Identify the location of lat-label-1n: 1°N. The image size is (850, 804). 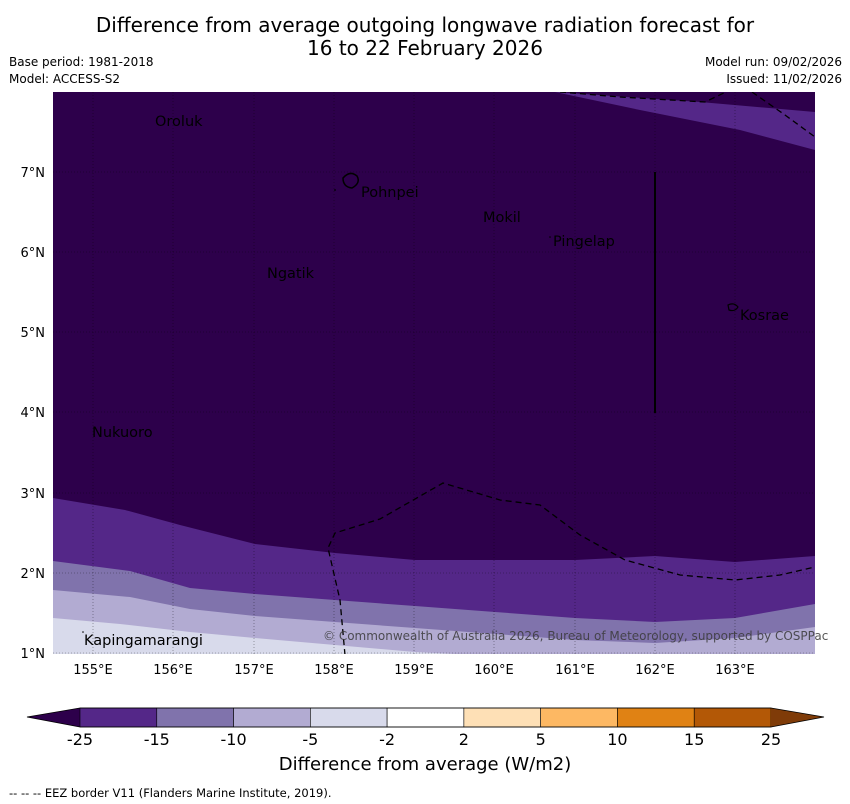
(33, 654).